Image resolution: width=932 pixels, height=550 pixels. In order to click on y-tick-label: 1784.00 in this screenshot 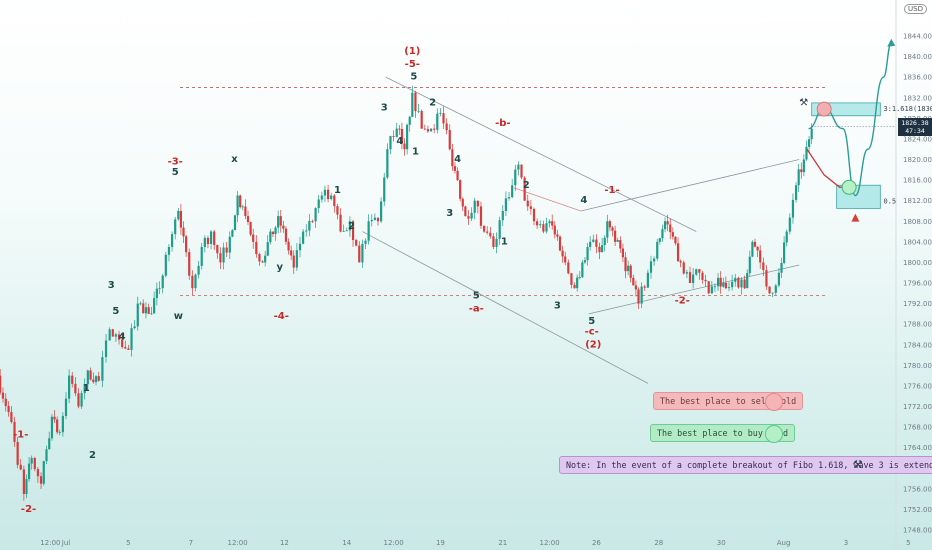, I will do `click(917, 345)`.